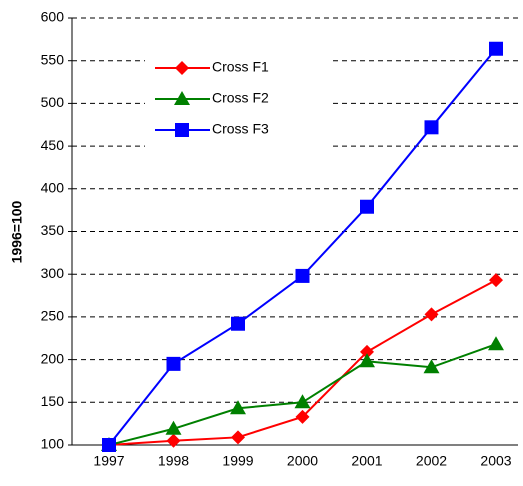  Describe the element at coordinates (53, 188) in the screenshot. I see `y-tick-label: 400` at that location.